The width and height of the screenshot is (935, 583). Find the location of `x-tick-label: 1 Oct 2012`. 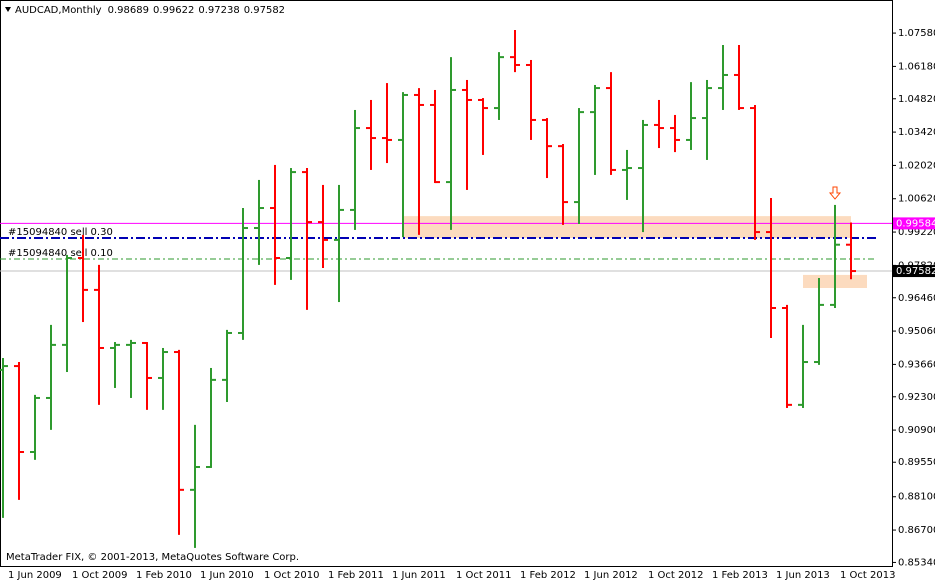

x-tick-label: 1 Oct 2012 is located at coordinates (675, 575).